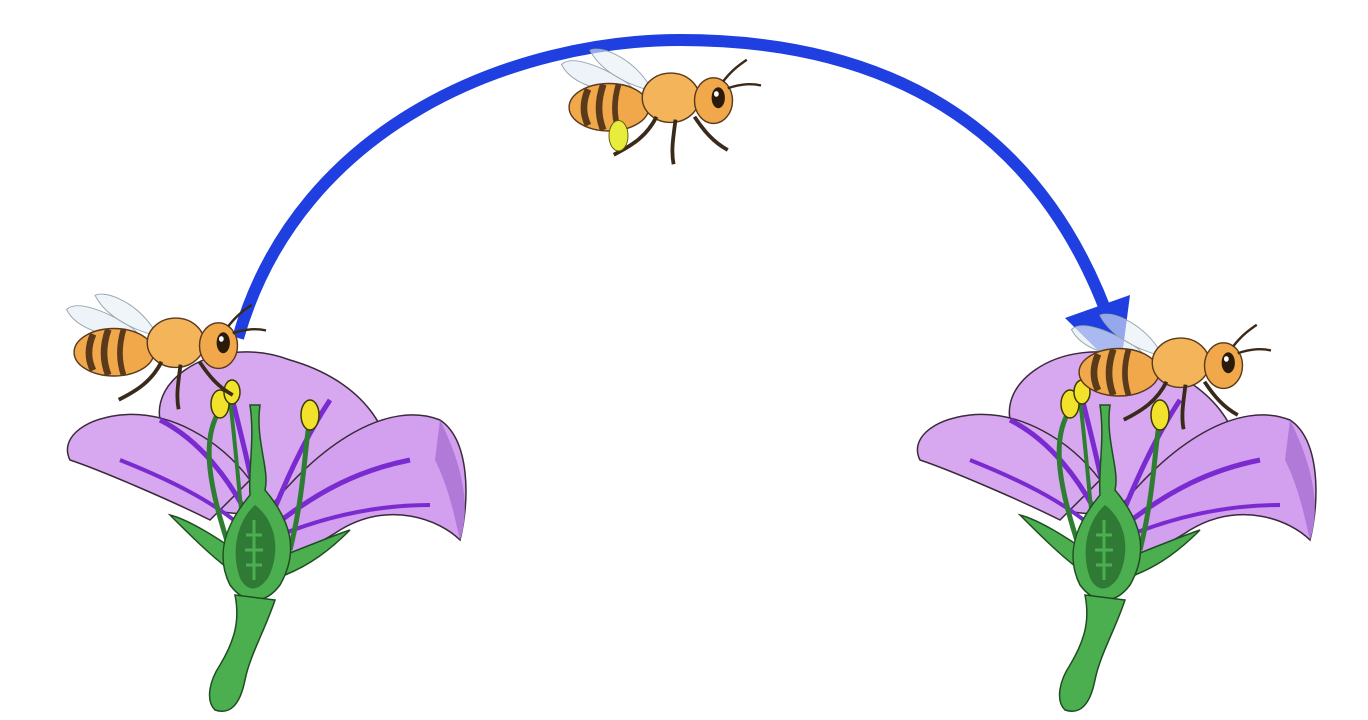 This screenshot has height=720, width=1368. I want to click on bee-icon, so click(662, 106).